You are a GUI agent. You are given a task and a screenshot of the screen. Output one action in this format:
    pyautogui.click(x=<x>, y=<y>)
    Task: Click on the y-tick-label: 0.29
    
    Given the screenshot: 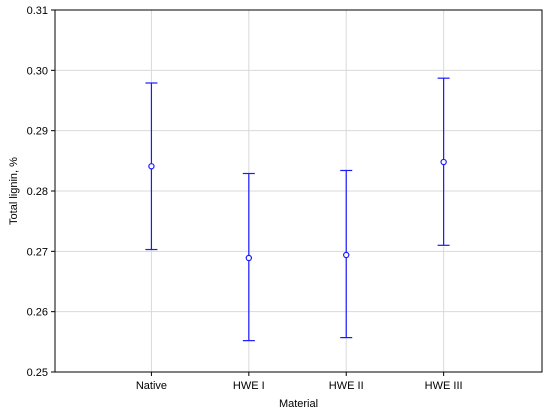 What is the action you would take?
    pyautogui.click(x=37, y=132)
    